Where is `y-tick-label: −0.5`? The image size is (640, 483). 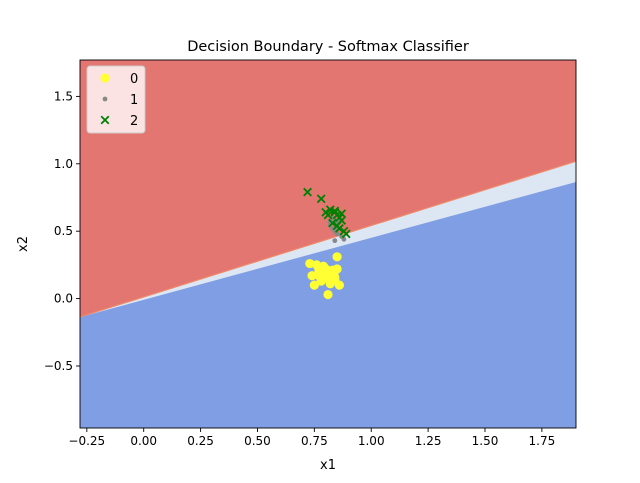 y-tick-label: −0.5 is located at coordinates (58, 366).